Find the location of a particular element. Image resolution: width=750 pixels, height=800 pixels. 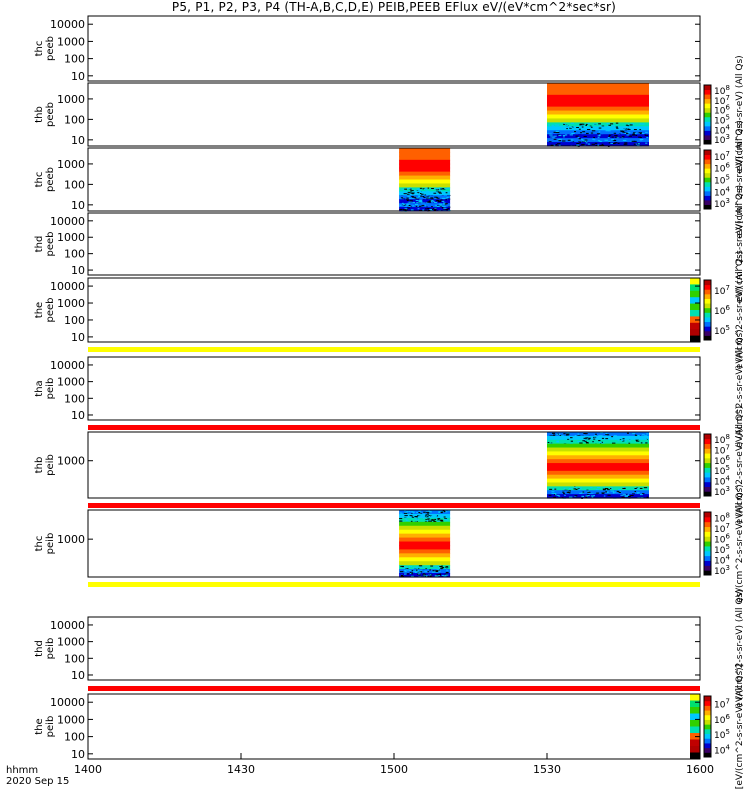

time-axis-caption: hhmm 2020 Sep 15 is located at coordinates (37, 776).